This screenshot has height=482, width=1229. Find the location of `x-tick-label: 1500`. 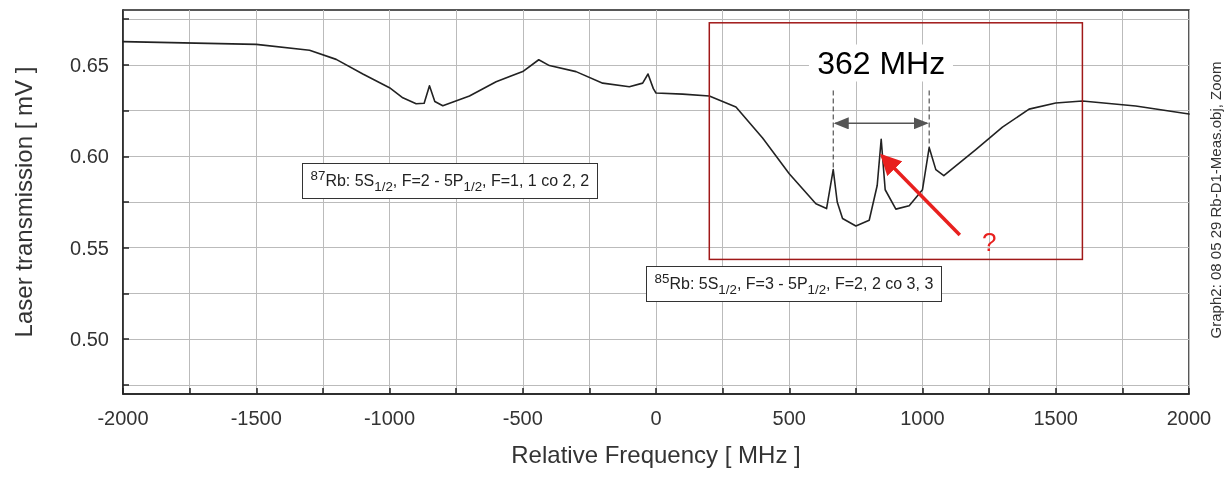

x-tick-label: 1500 is located at coordinates (1055, 418).